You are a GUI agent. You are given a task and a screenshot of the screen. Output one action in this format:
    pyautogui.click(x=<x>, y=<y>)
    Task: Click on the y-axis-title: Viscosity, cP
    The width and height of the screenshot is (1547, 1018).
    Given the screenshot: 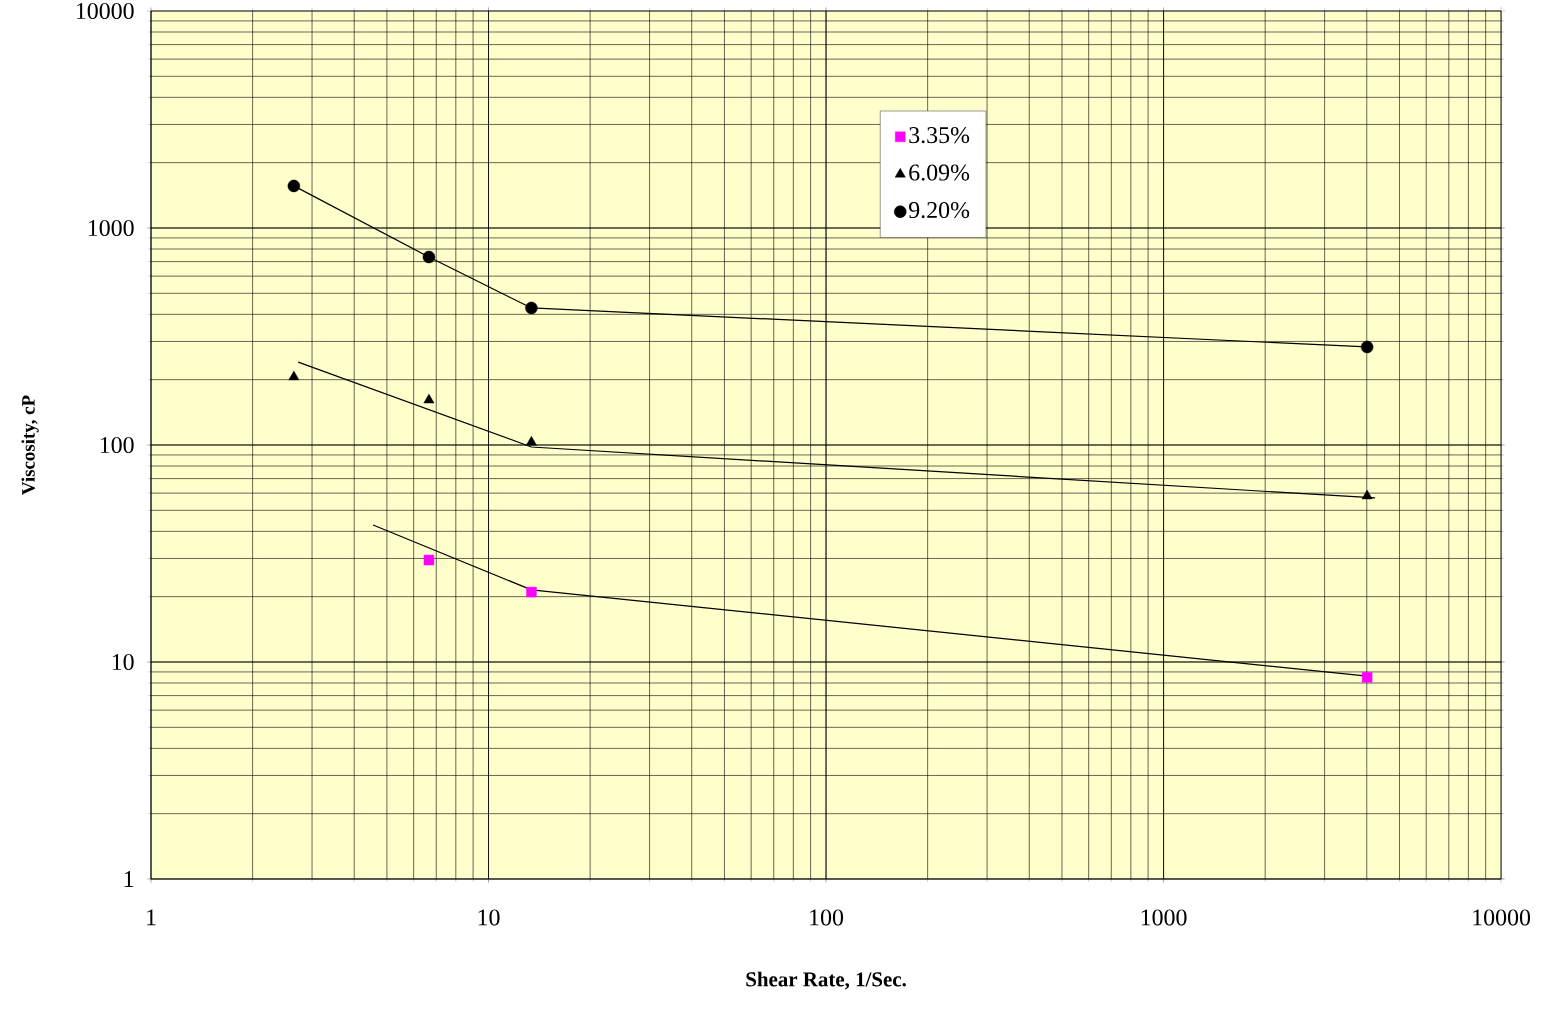 What is the action you would take?
    pyautogui.click(x=30, y=445)
    